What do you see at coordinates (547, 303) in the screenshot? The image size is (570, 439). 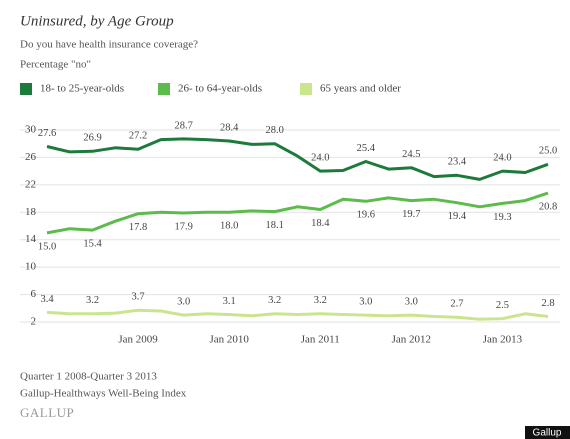 I see `data-label: 2.8` at bounding box center [547, 303].